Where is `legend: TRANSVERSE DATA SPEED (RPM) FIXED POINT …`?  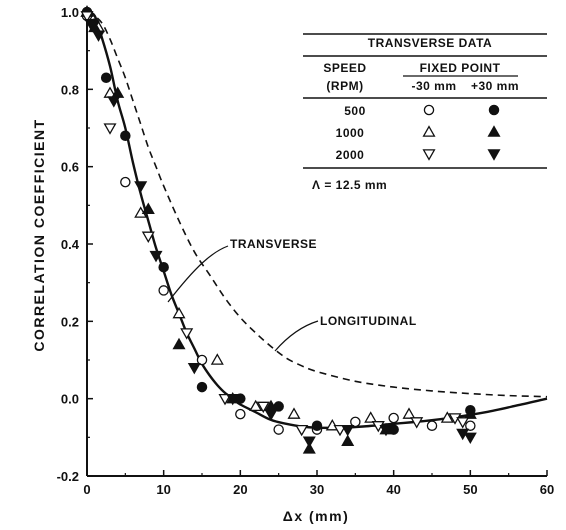
legend: TRANSVERSE DATA SPEED (RPM) FIXED POINT … is located at coordinates (425, 112).